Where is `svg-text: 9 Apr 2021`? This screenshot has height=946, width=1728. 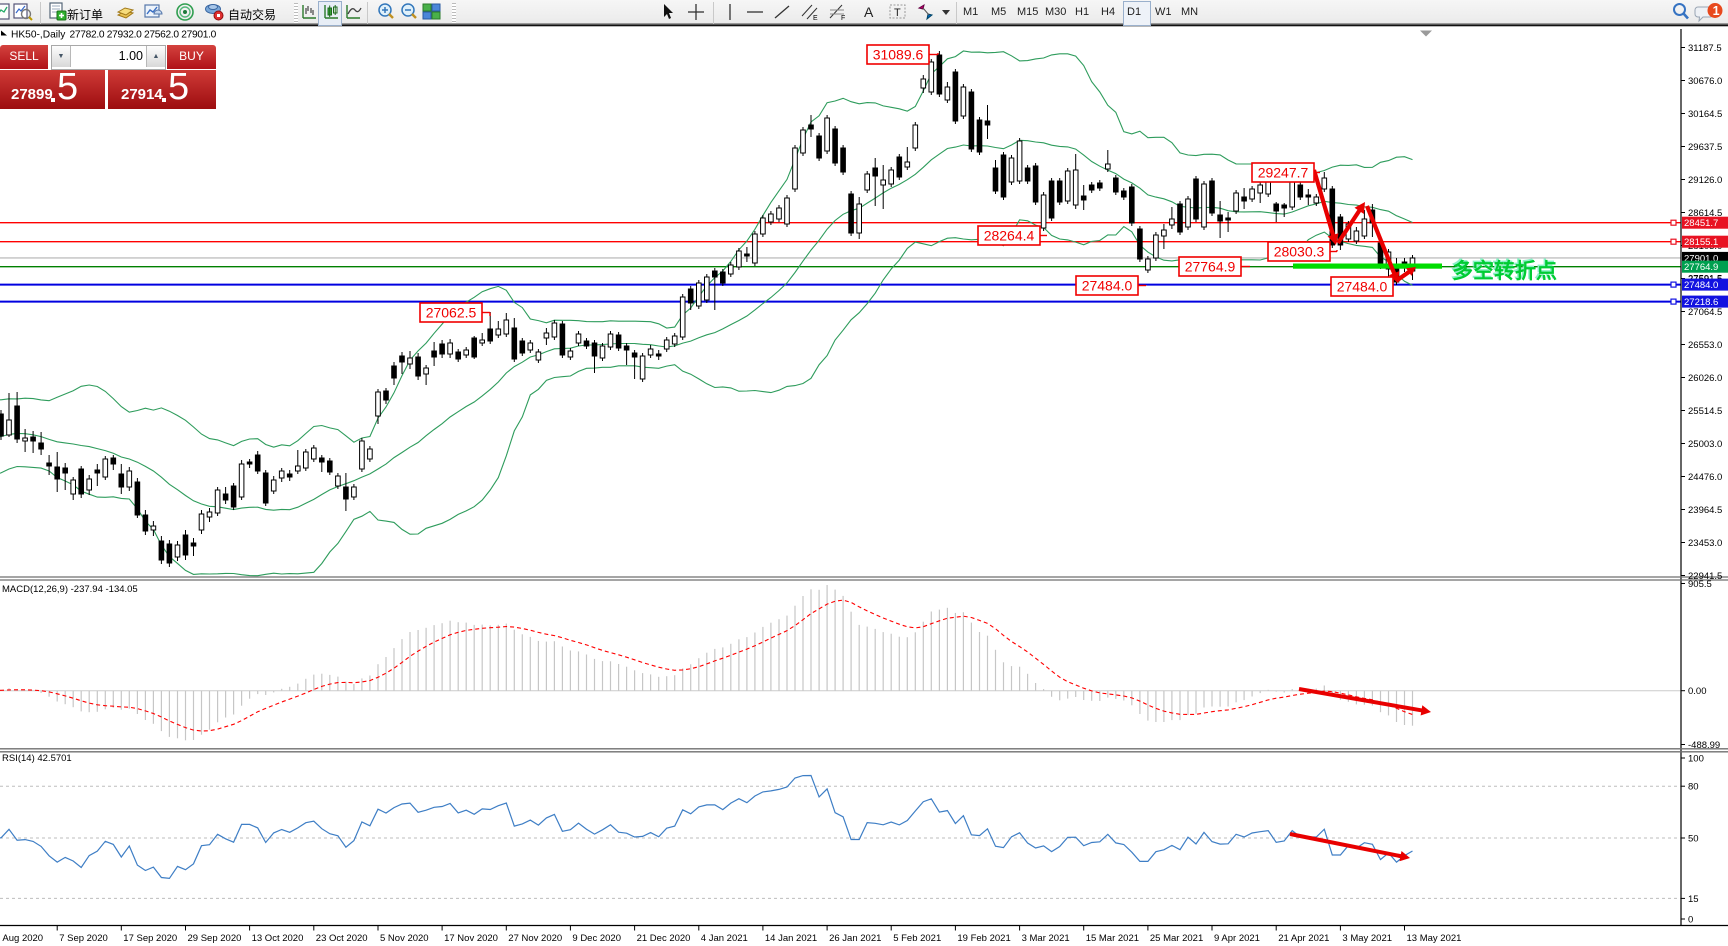 svg-text: 9 Apr 2021 is located at coordinates (1237, 938).